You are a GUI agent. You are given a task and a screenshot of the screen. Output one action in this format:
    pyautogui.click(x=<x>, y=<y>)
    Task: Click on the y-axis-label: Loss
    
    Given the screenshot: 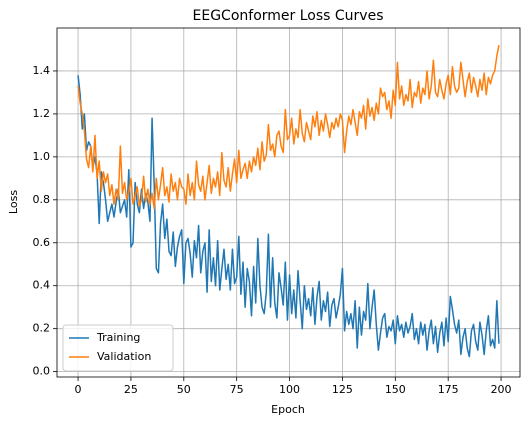 What is the action you would take?
    pyautogui.click(x=13, y=202)
    